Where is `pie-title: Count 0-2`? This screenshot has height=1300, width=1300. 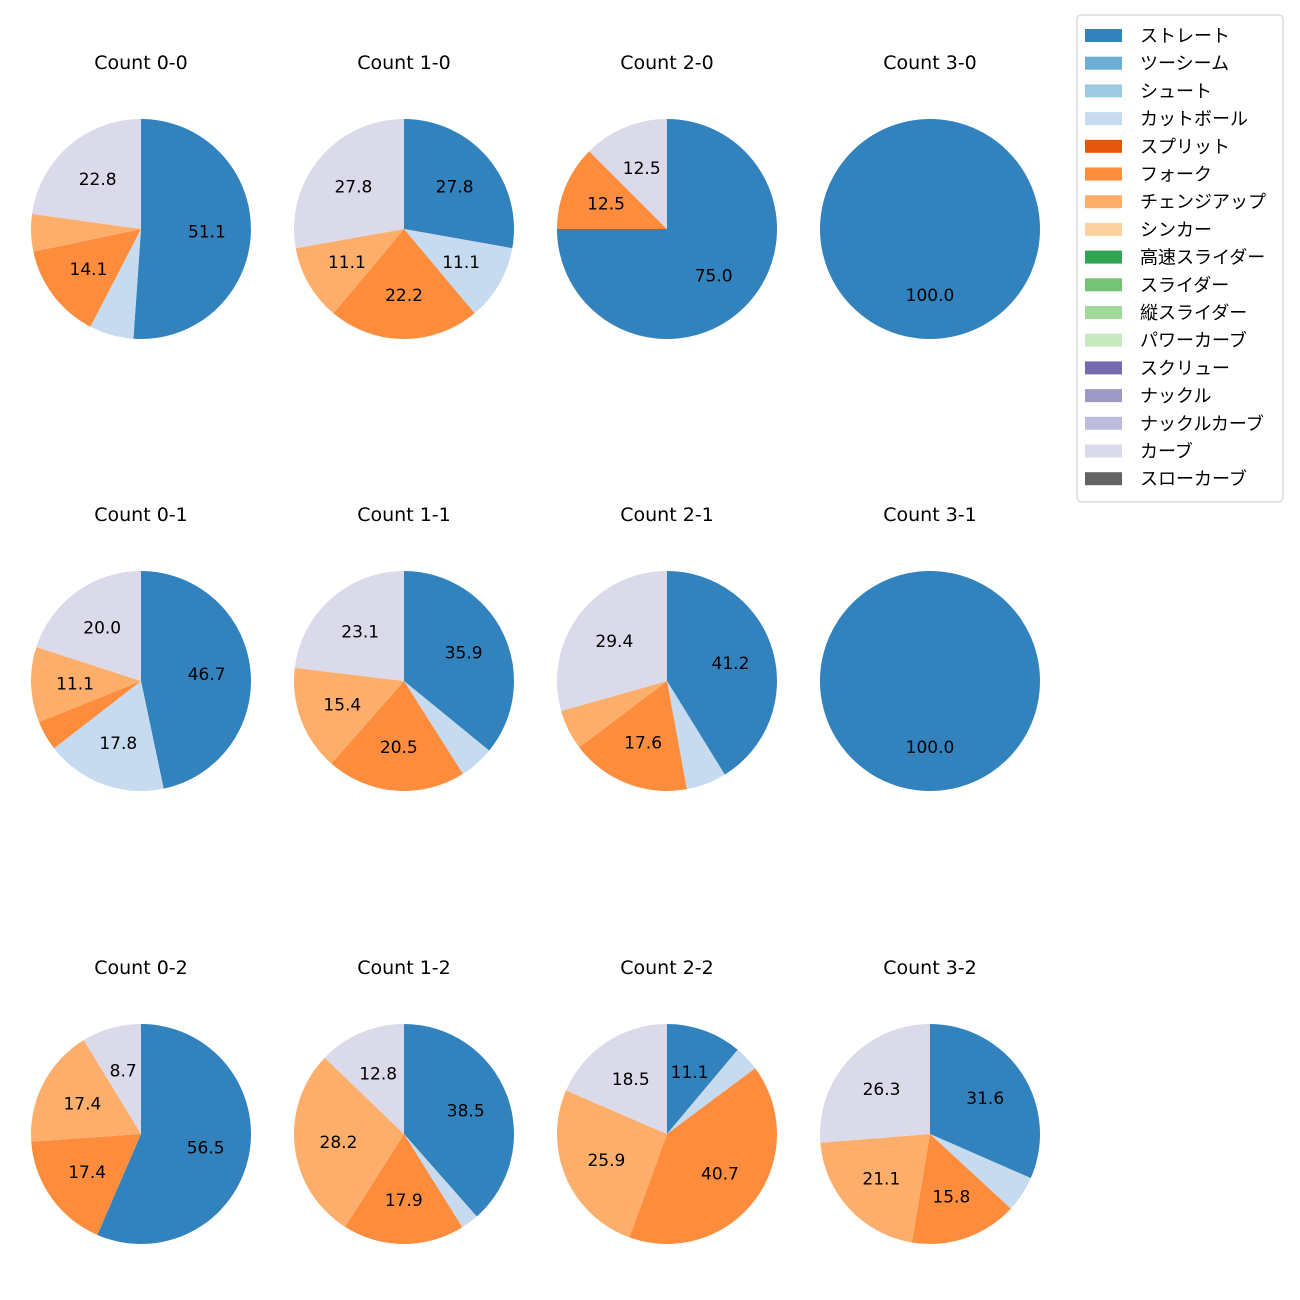
pie-title: Count 0-2 is located at coordinates (141, 968).